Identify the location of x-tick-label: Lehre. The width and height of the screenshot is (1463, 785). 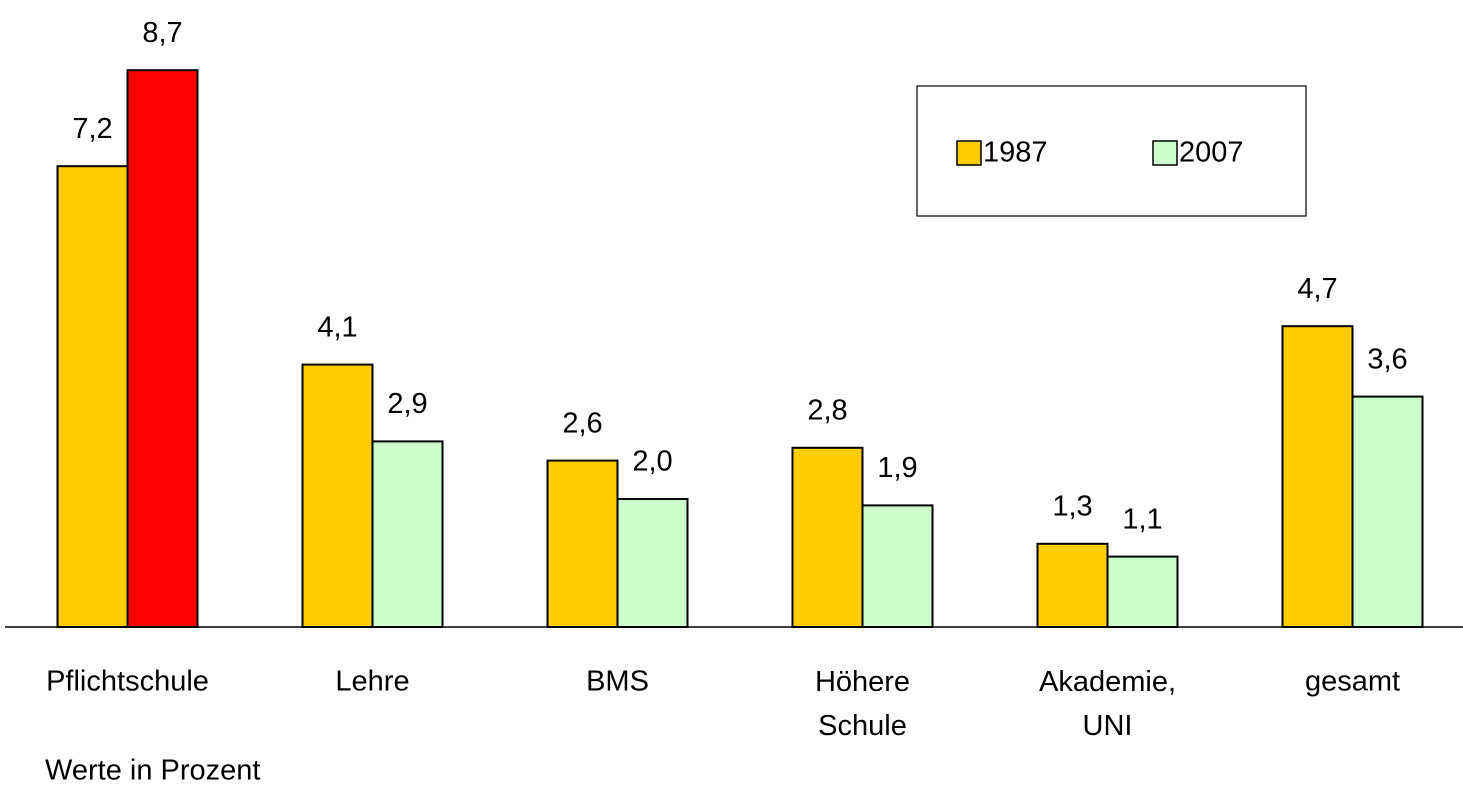
(372, 682).